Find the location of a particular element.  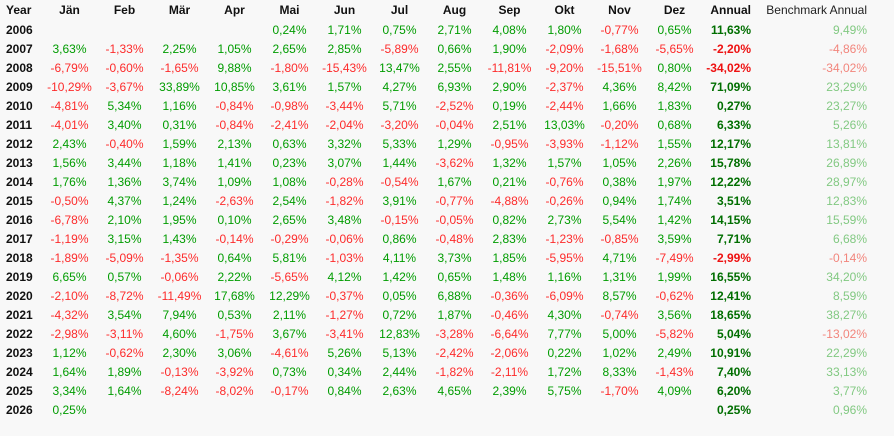

month-return-cell: -0,14% is located at coordinates (234, 239).